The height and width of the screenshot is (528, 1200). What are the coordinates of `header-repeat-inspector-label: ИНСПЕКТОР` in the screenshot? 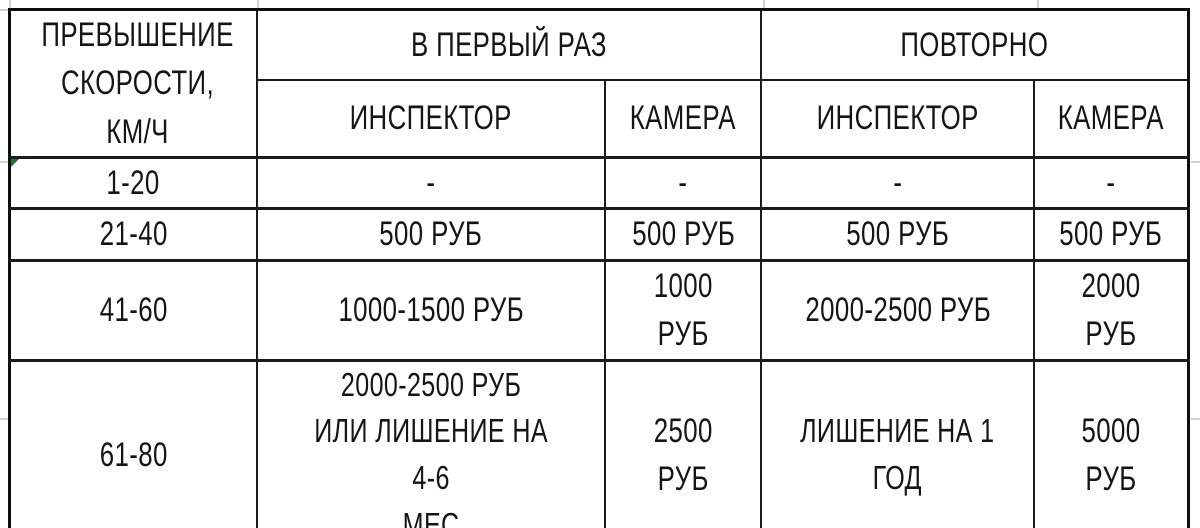 It's located at (897, 118).